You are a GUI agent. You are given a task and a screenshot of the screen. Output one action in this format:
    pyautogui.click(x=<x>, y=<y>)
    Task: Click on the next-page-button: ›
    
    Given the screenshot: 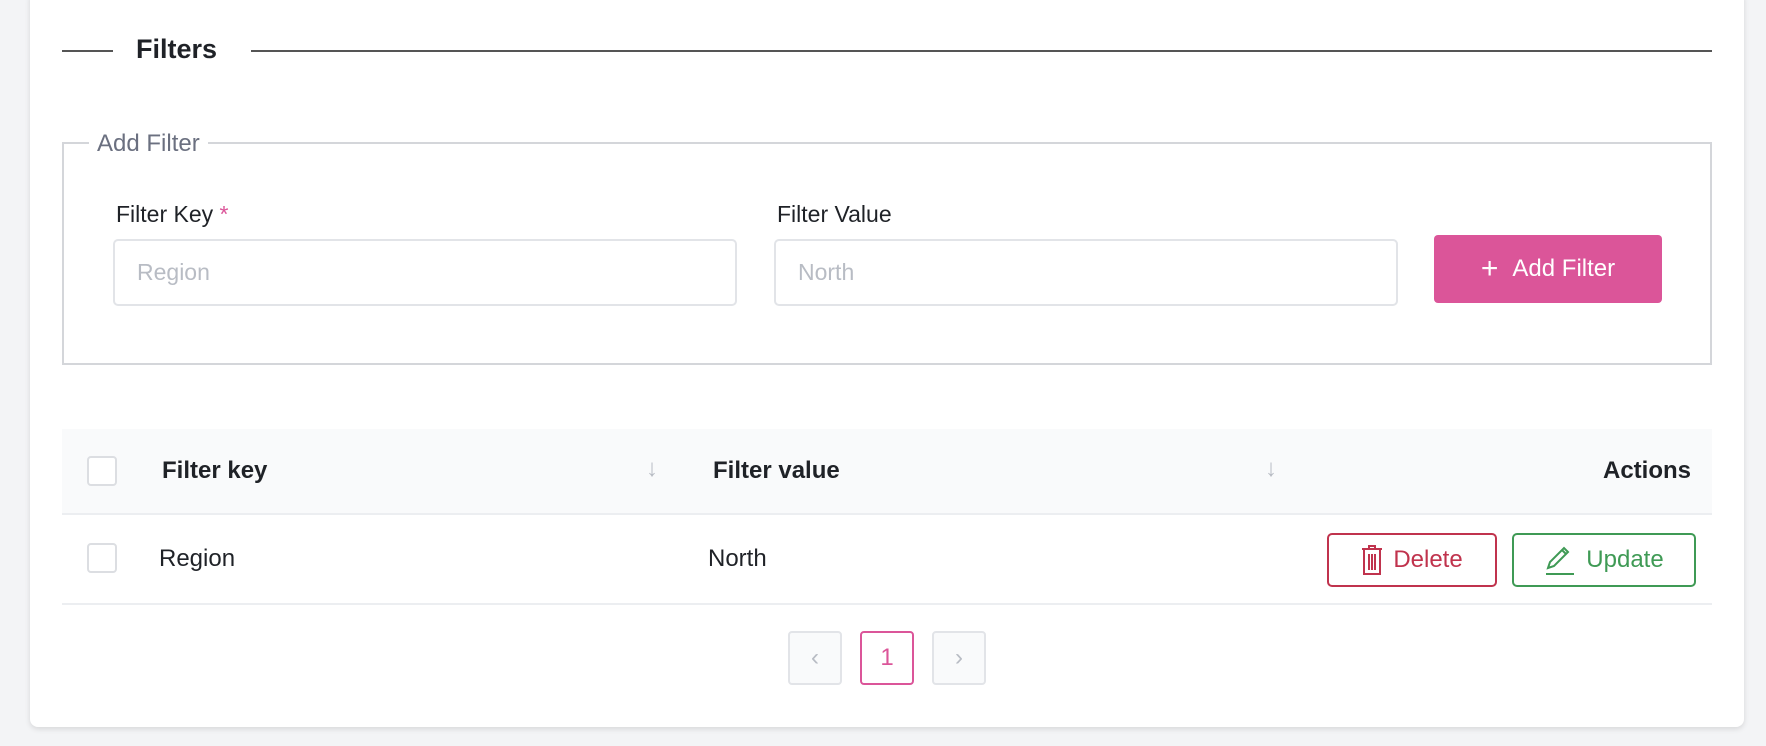 What is the action you would take?
    pyautogui.click(x=959, y=658)
    